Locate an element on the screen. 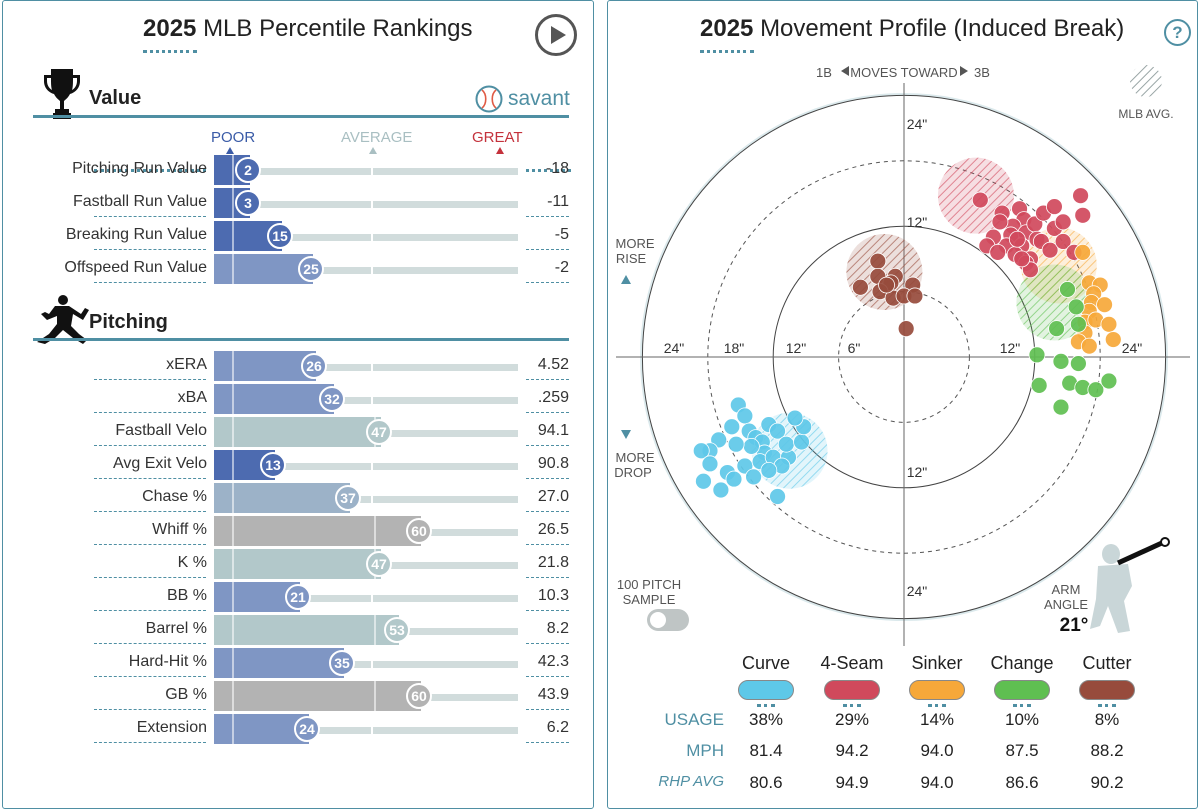 Image resolution: width=1200 pixels, height=809 pixels. percentile-row: Chase % 37 27.0 is located at coordinates (299, 498).